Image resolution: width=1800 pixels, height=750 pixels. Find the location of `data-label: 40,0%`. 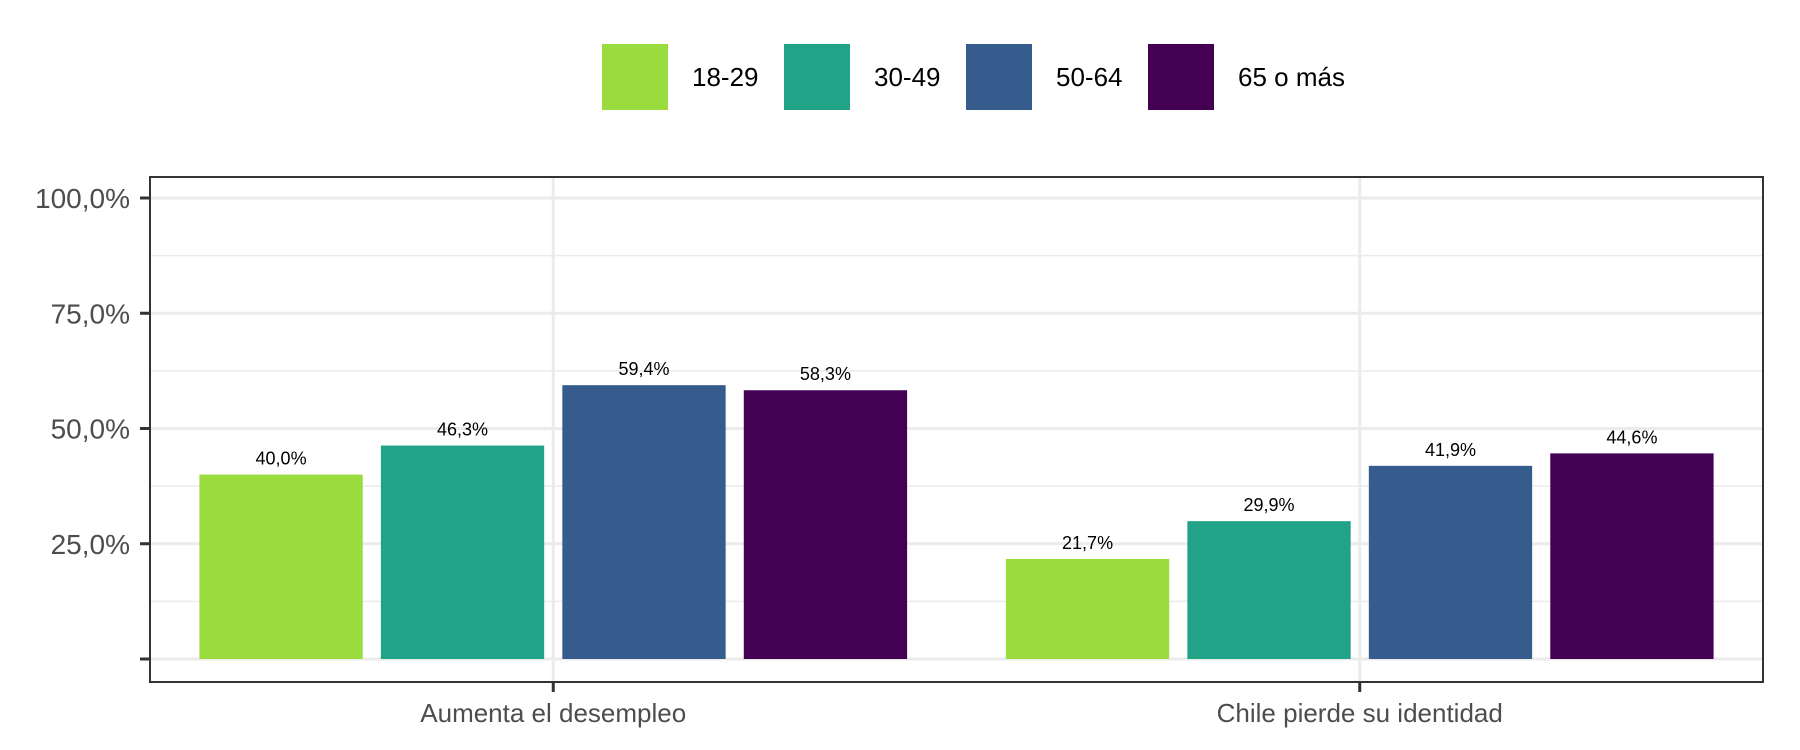

data-label: 40,0% is located at coordinates (281, 459).